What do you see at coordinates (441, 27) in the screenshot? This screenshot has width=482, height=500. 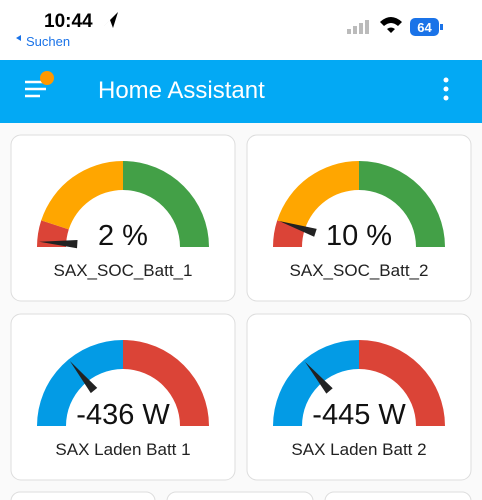 I see `battery-tip` at bounding box center [441, 27].